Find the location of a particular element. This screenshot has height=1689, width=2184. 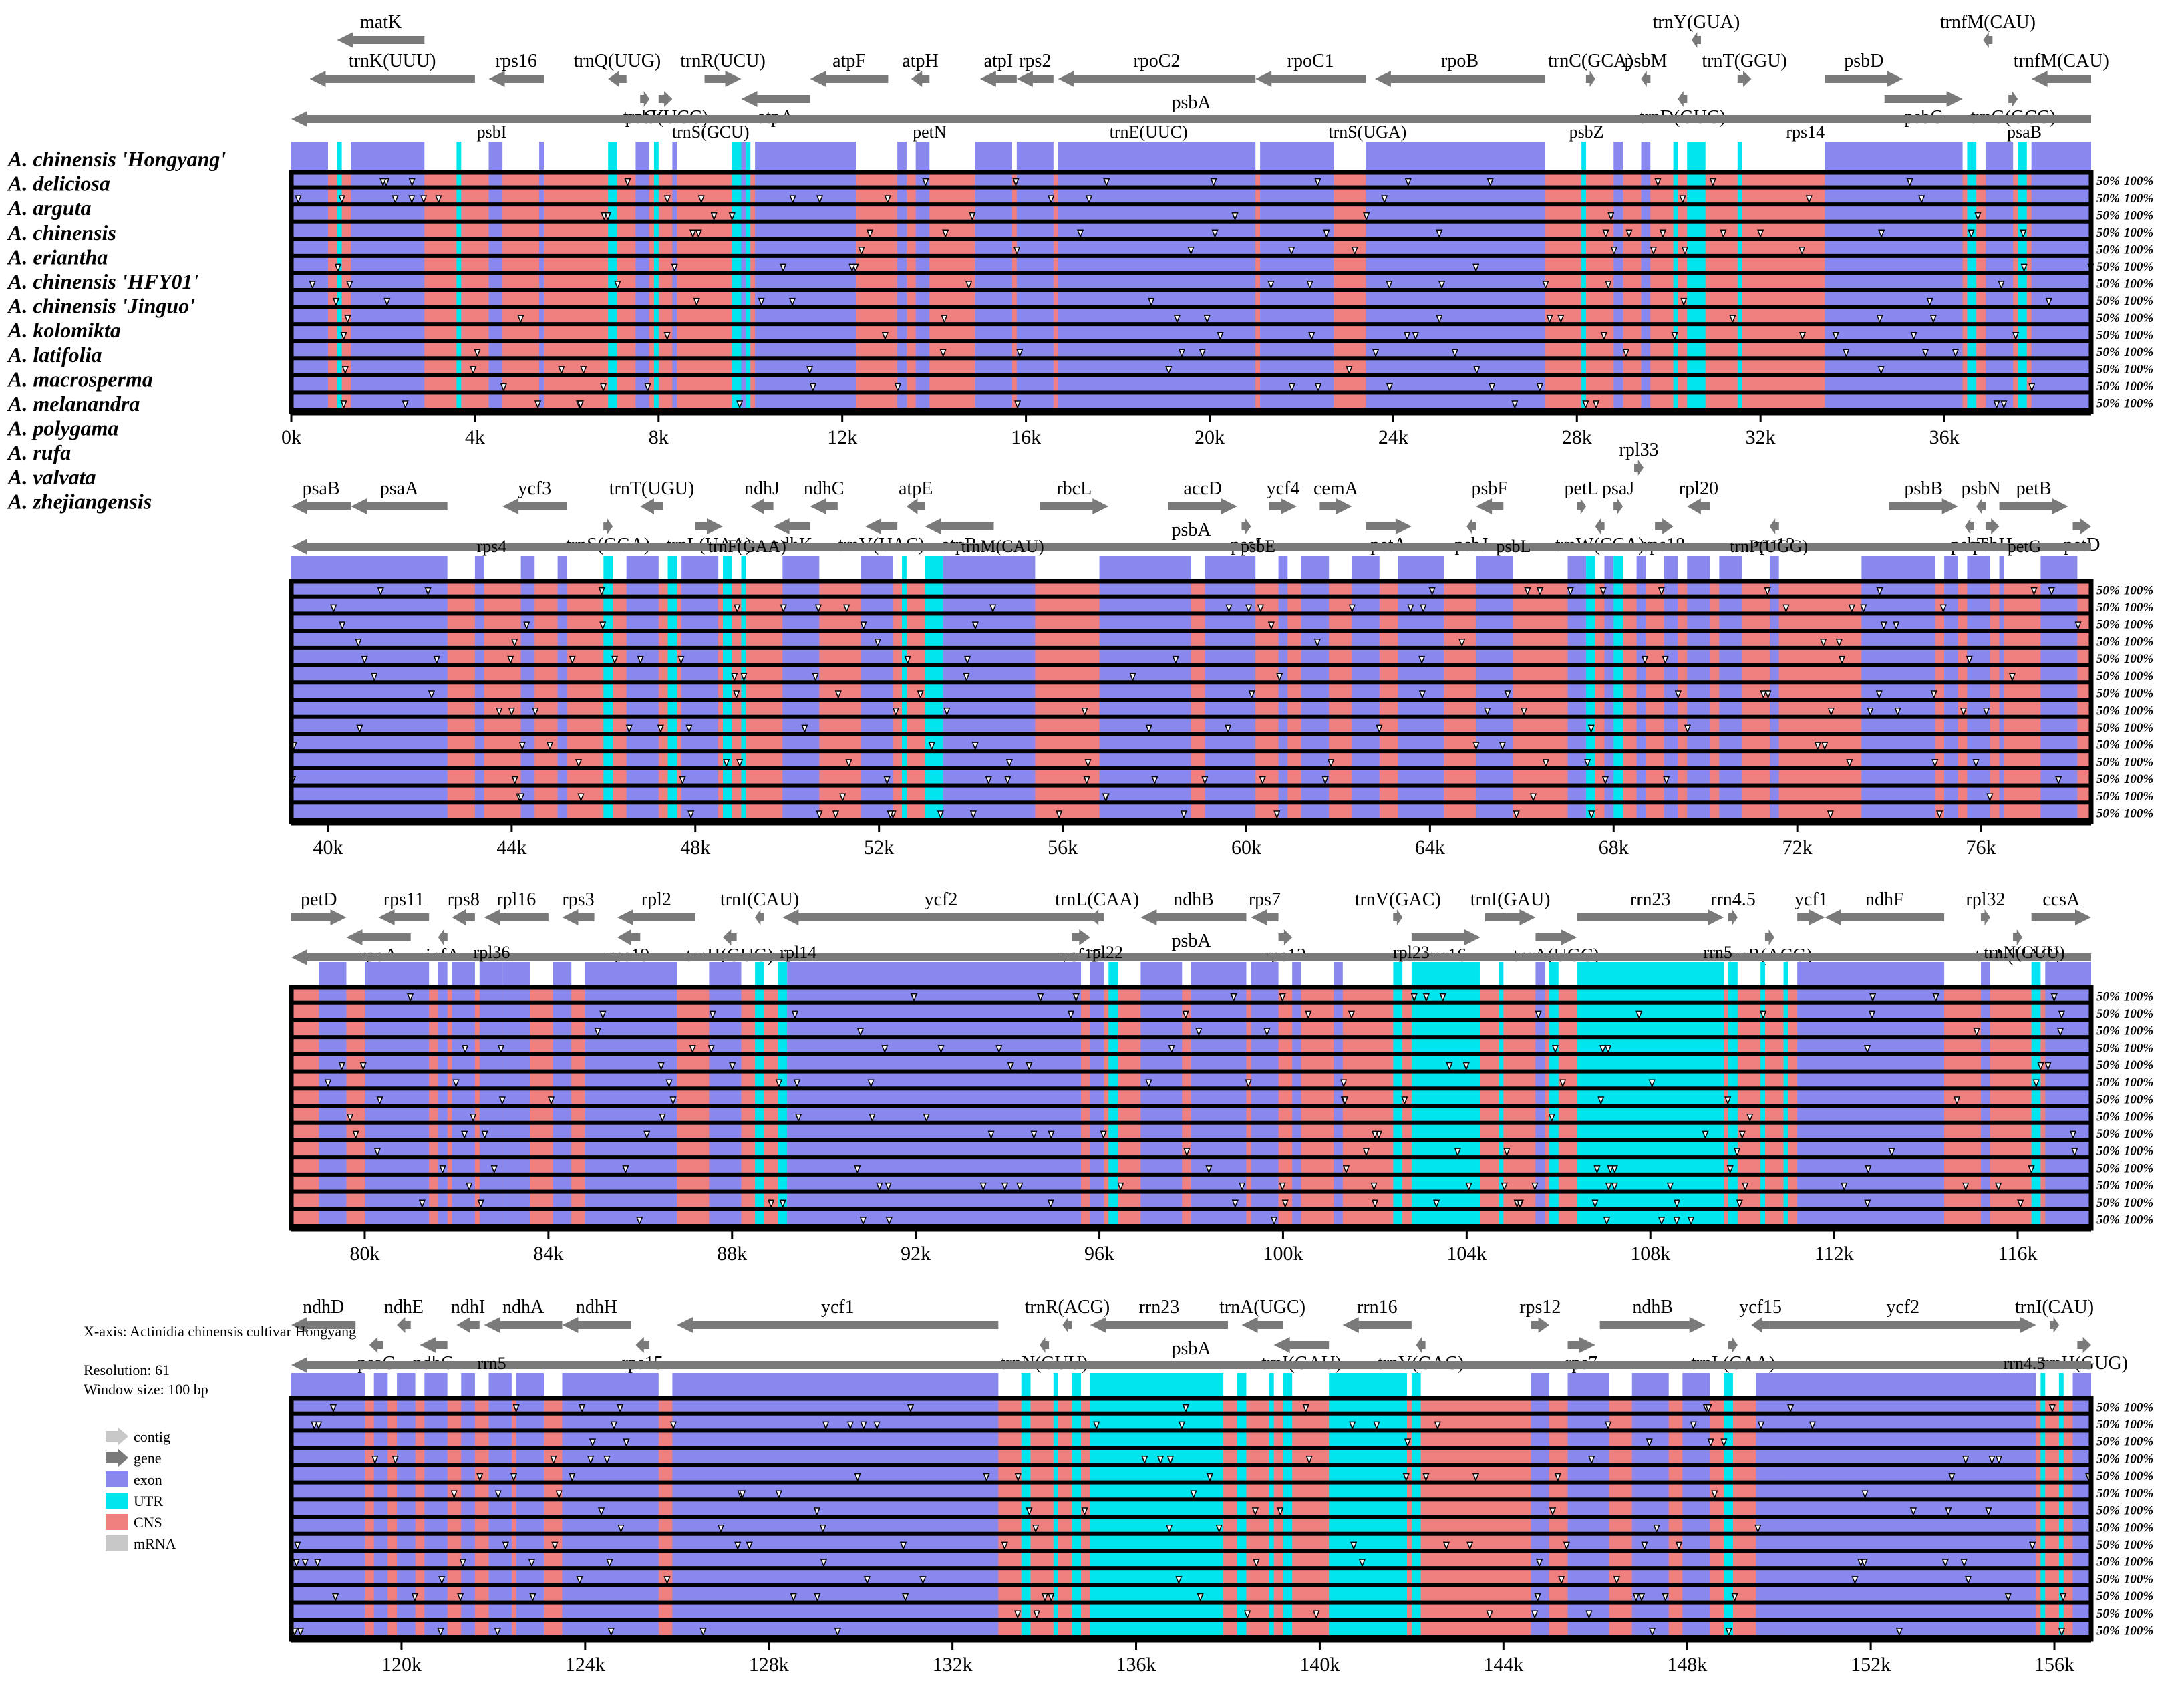

gene-label: trnfM(CAU) is located at coordinates (2062, 61).